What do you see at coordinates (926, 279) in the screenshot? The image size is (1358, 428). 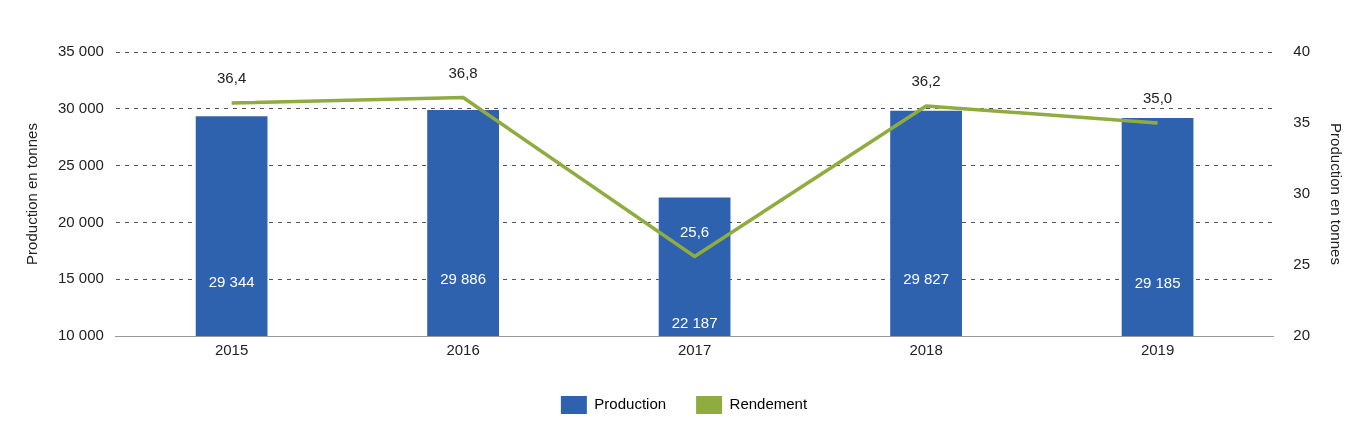 I see `data-label: 29 827` at bounding box center [926, 279].